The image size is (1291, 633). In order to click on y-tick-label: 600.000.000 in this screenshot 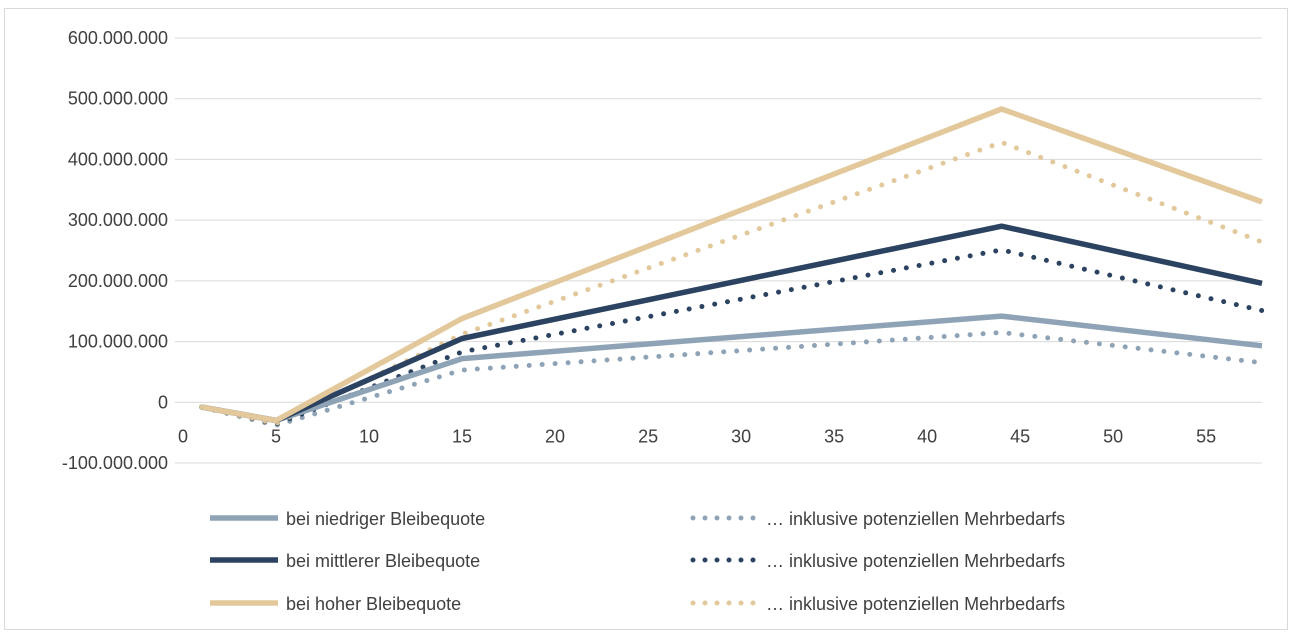, I will do `click(118, 38)`.